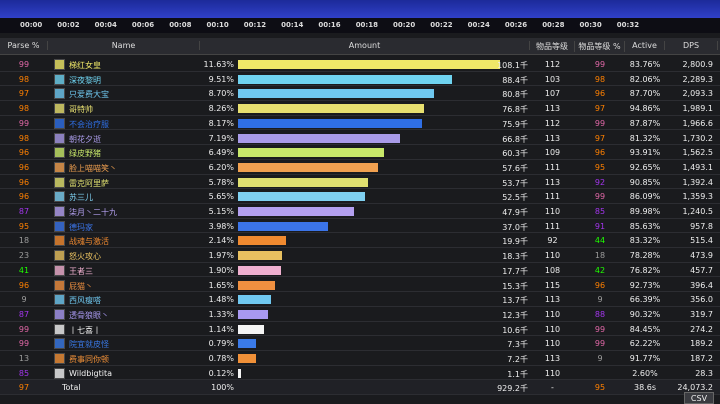  I want to click on item-level: 109, so click(552, 153).